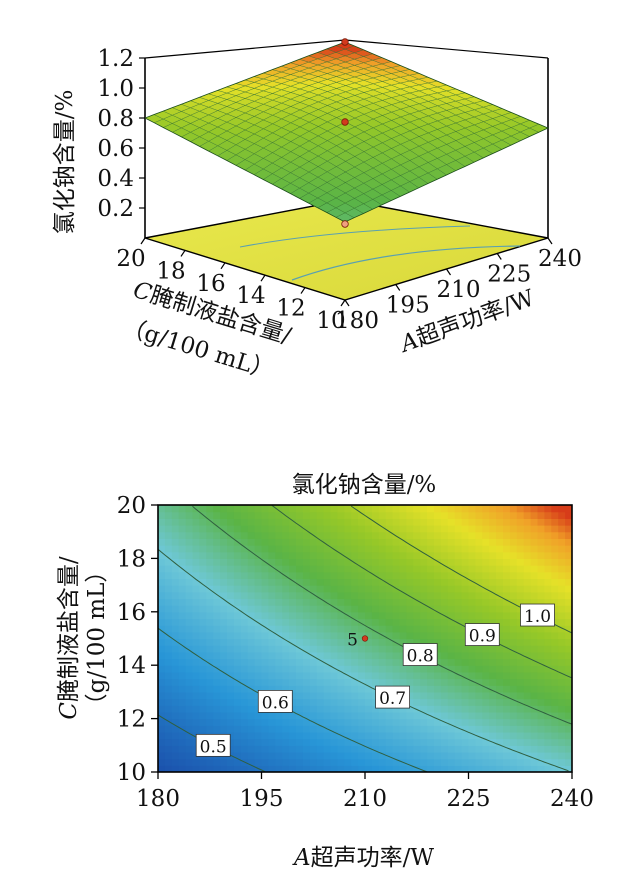 Image resolution: width=619 pixels, height=878 pixels. What do you see at coordinates (509, 275) in the screenshot?
I see `x3d-tick-label: 225` at bounding box center [509, 275].